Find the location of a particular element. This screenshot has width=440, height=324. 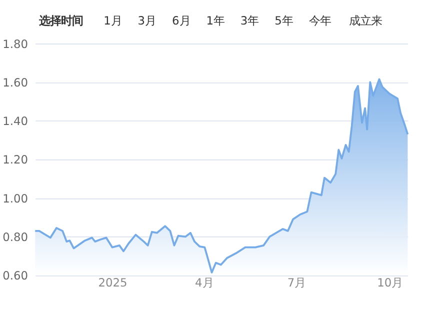

y-tick-label: 1.60 is located at coordinates (15, 82).